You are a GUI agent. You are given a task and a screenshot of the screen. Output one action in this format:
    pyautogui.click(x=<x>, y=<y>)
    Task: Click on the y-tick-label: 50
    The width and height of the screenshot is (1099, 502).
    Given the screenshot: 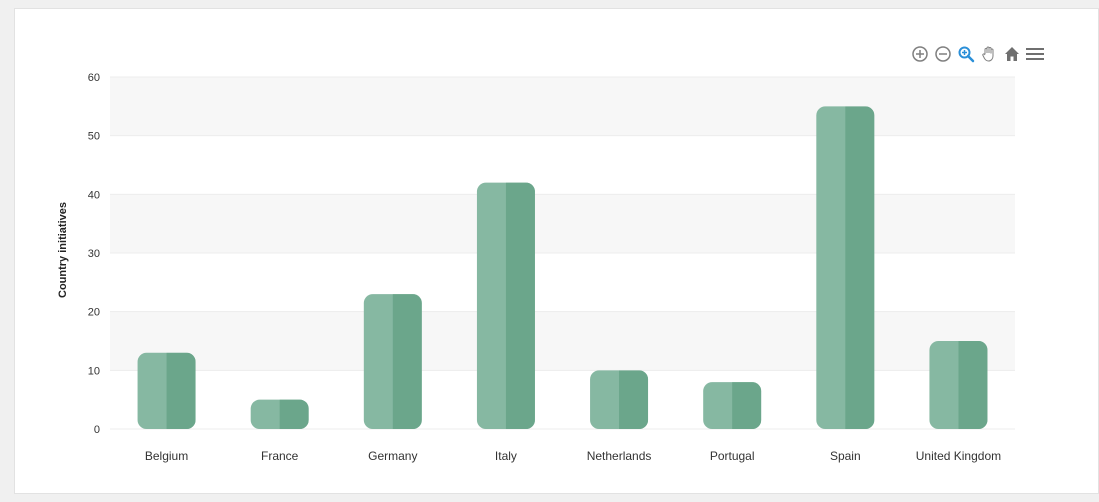 What is the action you would take?
    pyautogui.click(x=94, y=137)
    